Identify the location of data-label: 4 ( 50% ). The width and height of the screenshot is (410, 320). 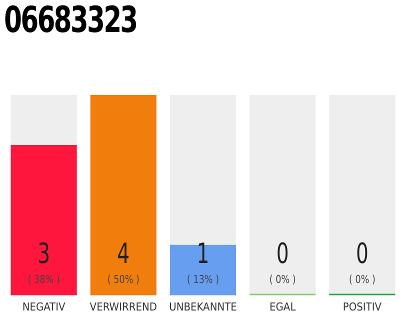
(123, 261).